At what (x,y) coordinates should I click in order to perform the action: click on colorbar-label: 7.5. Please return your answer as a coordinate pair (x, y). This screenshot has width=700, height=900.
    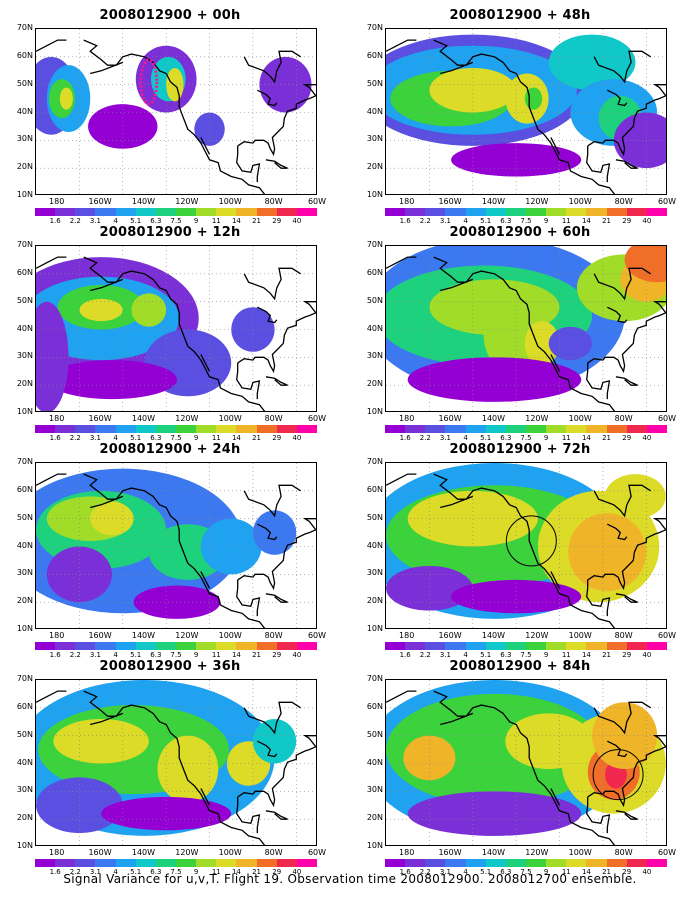
    Looking at the image, I should click on (176, 438).